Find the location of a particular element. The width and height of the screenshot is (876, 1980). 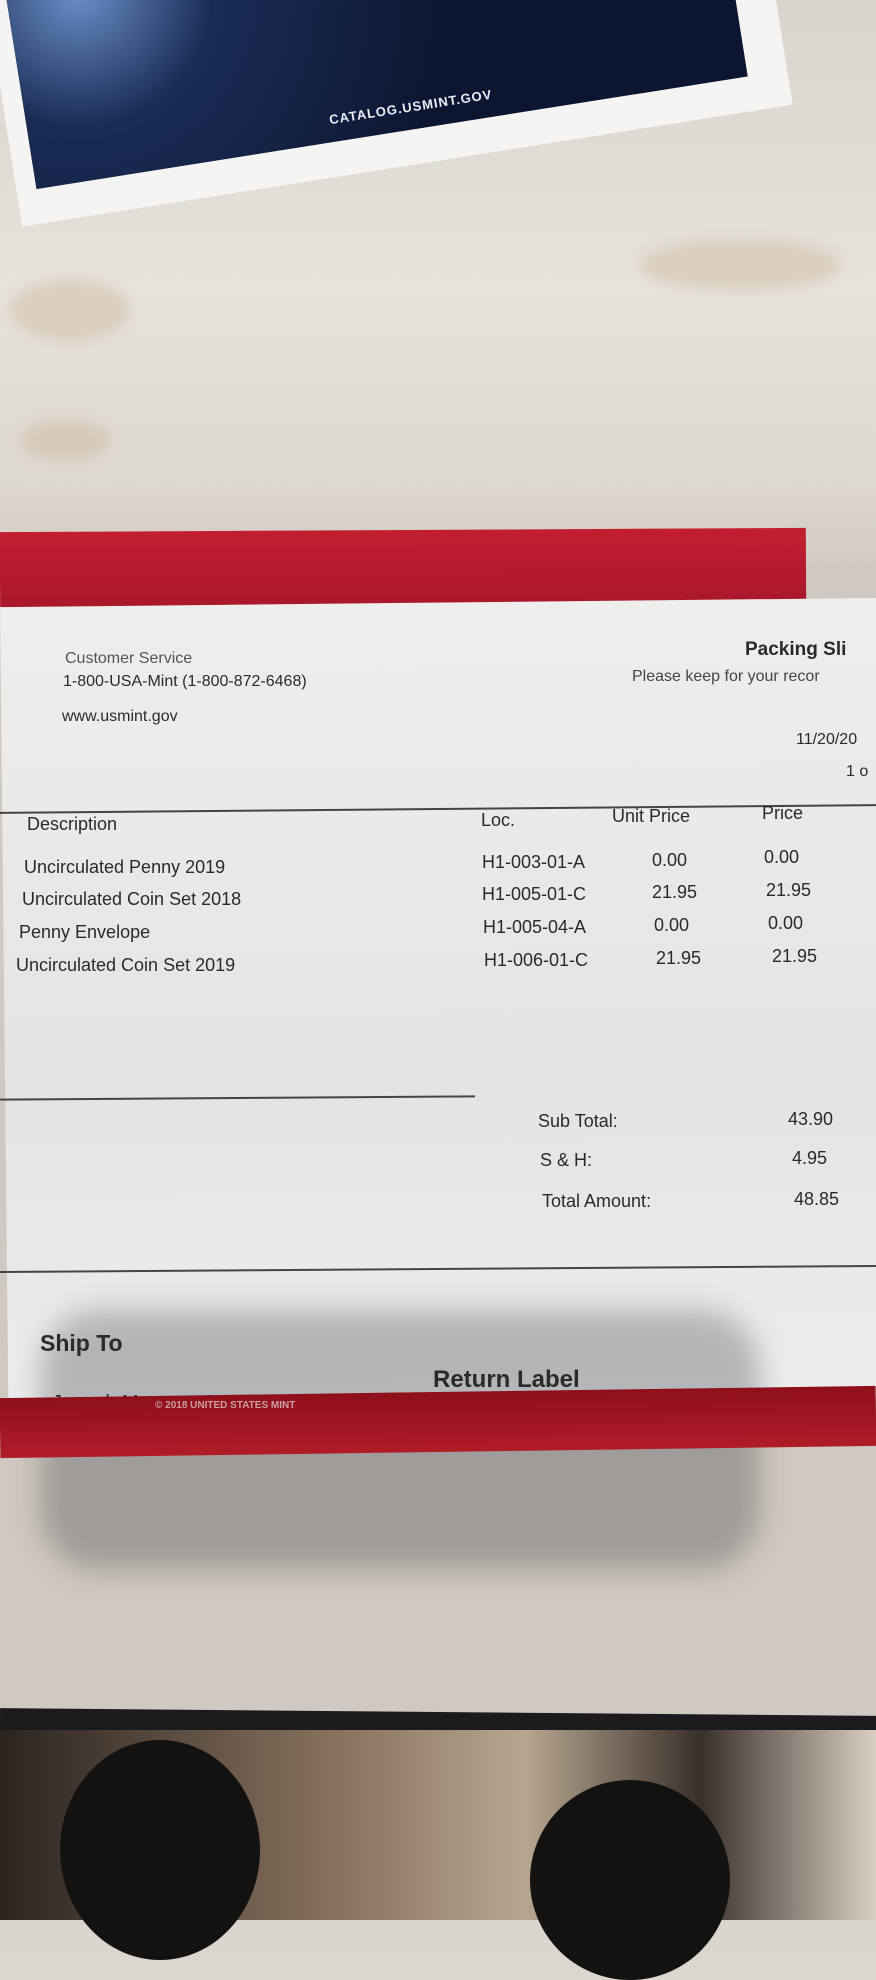

subtotal-label: Sub Total: is located at coordinates (578, 1121).